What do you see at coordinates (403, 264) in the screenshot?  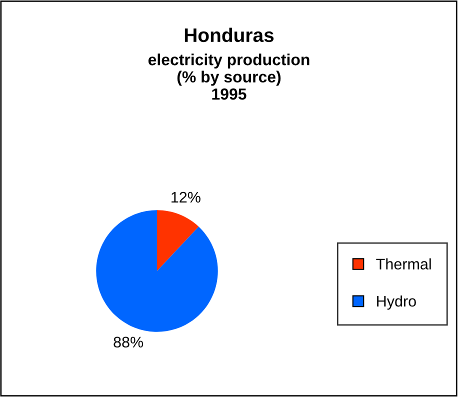 I see `legend-label: Thermal` at bounding box center [403, 264].